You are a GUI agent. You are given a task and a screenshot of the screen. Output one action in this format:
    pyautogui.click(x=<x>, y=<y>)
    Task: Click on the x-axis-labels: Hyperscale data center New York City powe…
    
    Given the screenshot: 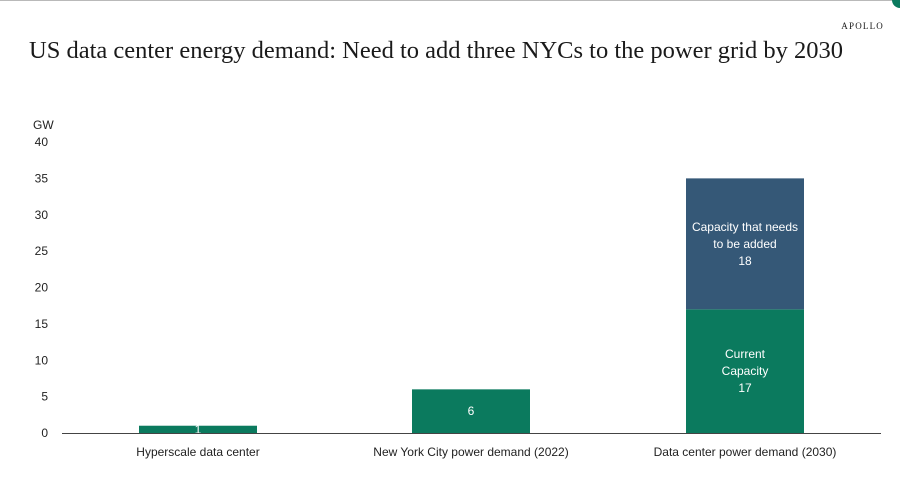 What is the action you would take?
    pyautogui.click(x=486, y=452)
    